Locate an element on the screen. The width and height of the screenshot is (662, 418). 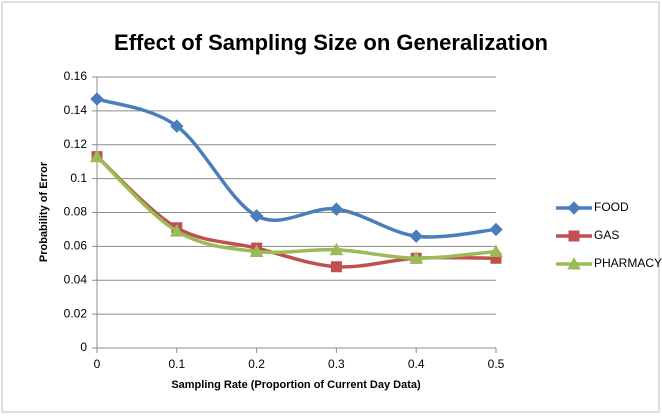
y-tick-label: 0 is located at coordinates (83, 347).